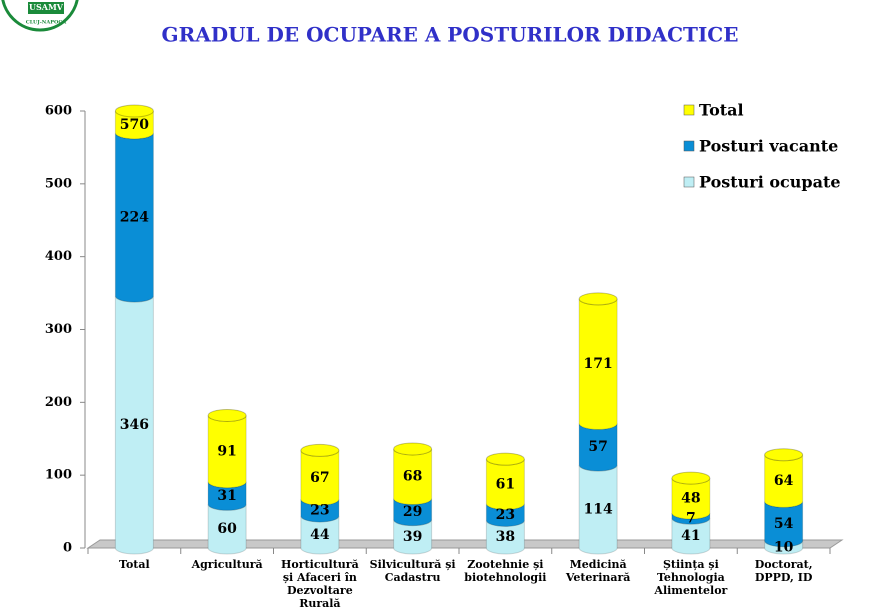 This screenshot has height=614, width=881. What do you see at coordinates (768, 146) in the screenshot?
I see `legend-label: Posturi vacante` at bounding box center [768, 146].